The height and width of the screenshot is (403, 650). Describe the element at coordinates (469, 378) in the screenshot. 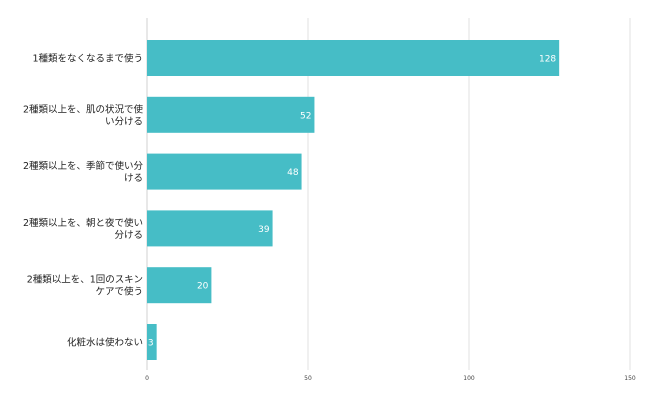

I see `x-tick-label: 100` at that location.